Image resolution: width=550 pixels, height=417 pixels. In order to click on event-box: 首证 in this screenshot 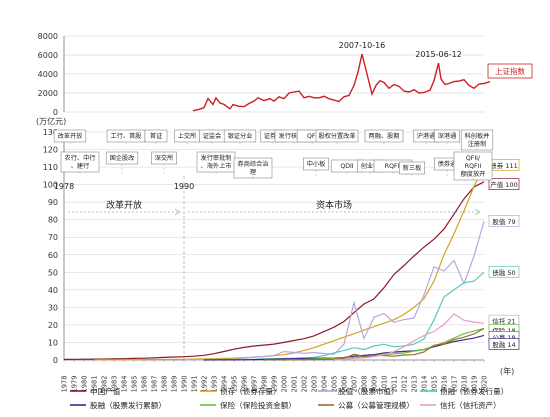, I will do `click(156, 137)`.